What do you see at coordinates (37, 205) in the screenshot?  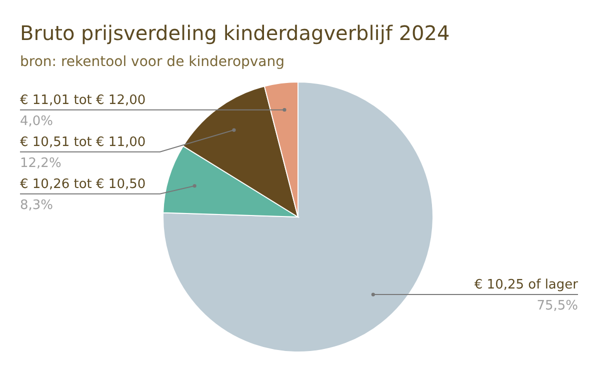 I see `data-label: 8,3%` at bounding box center [37, 205].